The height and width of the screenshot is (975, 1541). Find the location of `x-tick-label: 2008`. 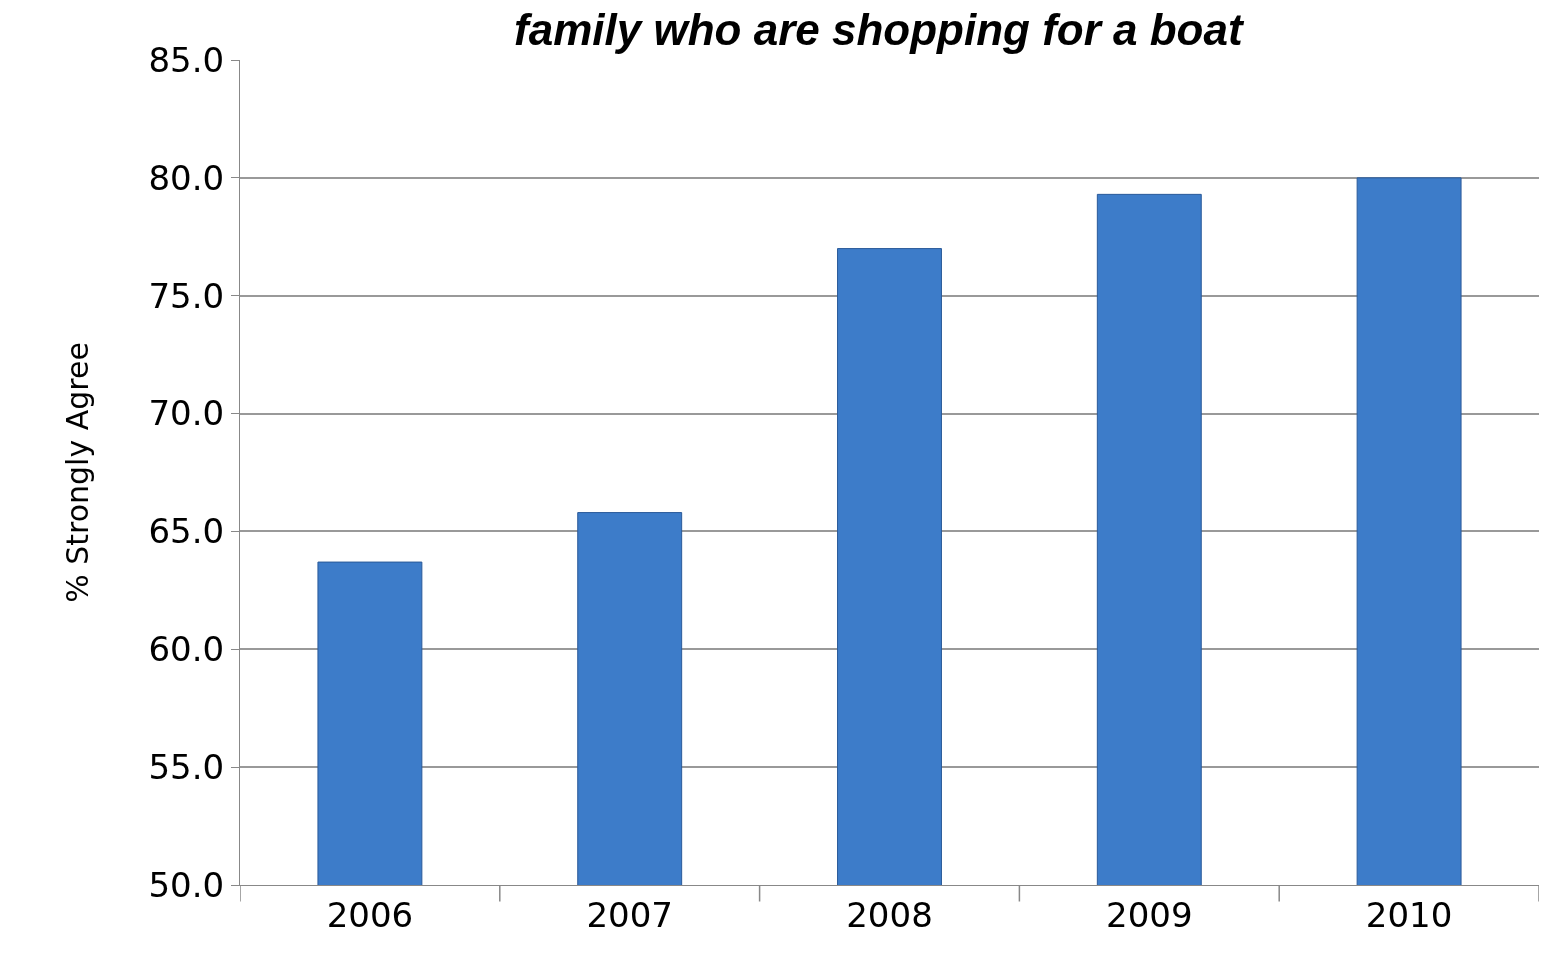

x-tick-label: 2008 is located at coordinates (889, 914).